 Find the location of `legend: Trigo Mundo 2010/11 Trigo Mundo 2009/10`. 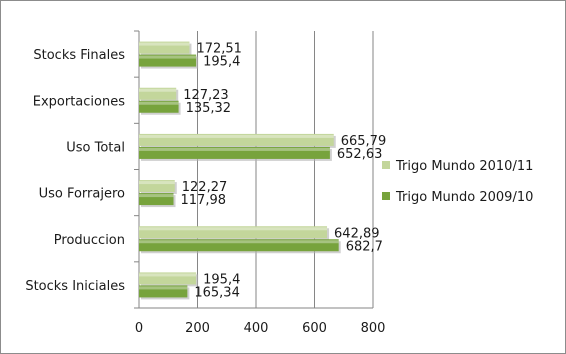

legend: Trigo Mundo 2010/11 Trigo Mundo 2009/10 is located at coordinates (457, 182).